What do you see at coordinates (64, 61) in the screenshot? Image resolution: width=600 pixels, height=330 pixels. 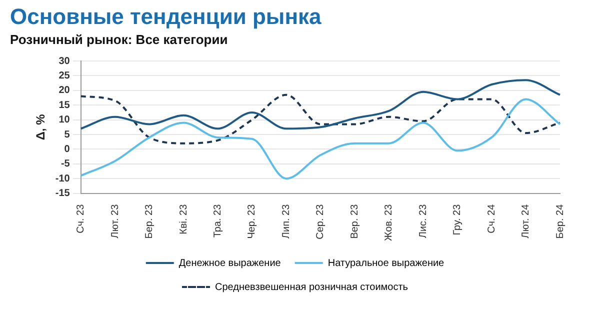 I see `y-tick-label: 30` at bounding box center [64, 61].